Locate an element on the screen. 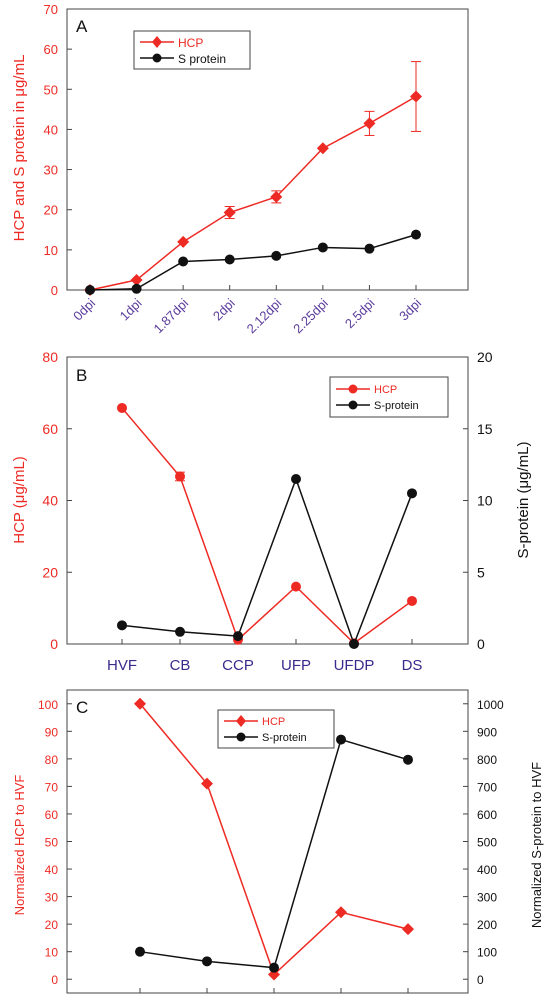 This screenshot has height=1000, width=550. x-tick-label: UFDP is located at coordinates (354, 665).